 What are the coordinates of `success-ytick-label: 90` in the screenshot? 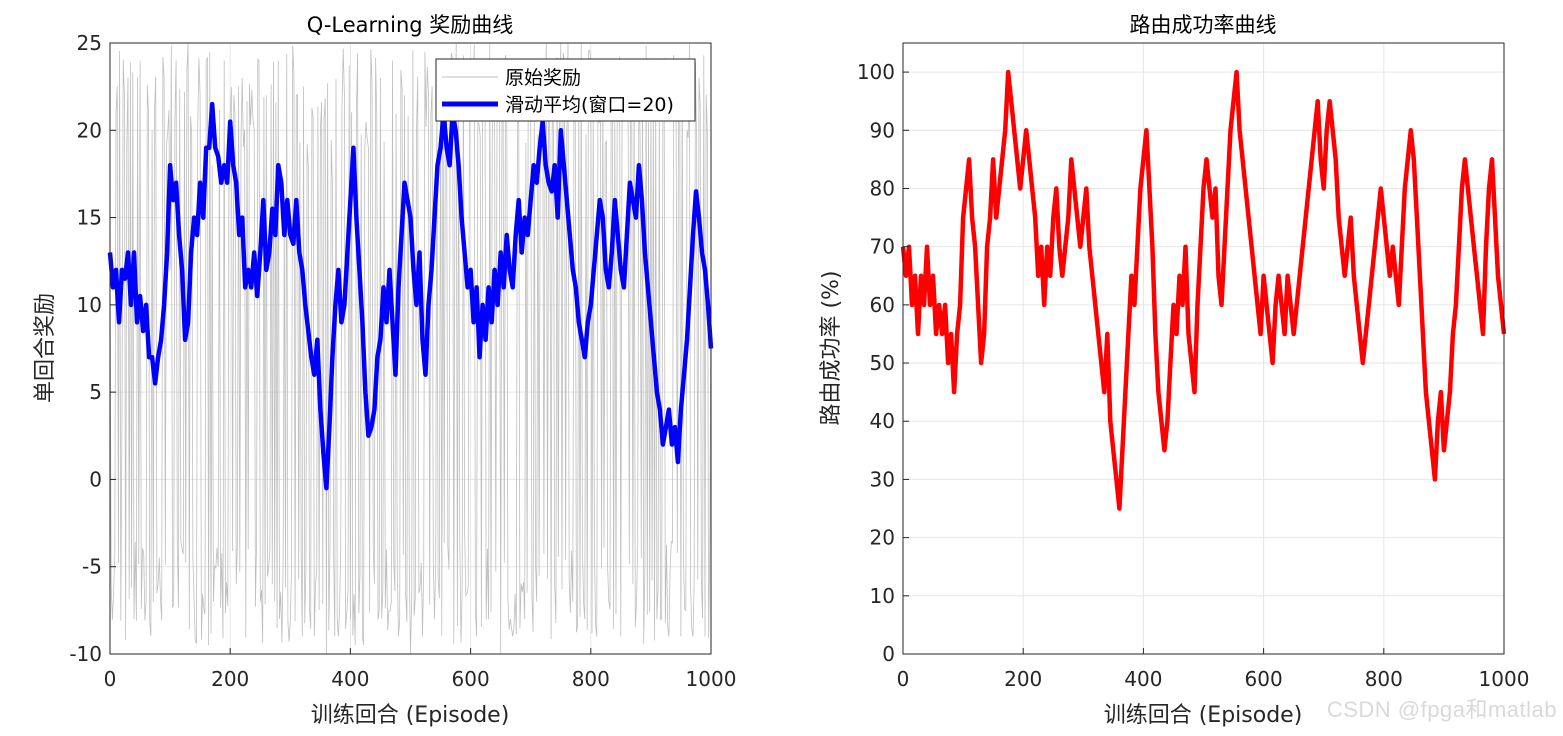 It's located at (882, 130).